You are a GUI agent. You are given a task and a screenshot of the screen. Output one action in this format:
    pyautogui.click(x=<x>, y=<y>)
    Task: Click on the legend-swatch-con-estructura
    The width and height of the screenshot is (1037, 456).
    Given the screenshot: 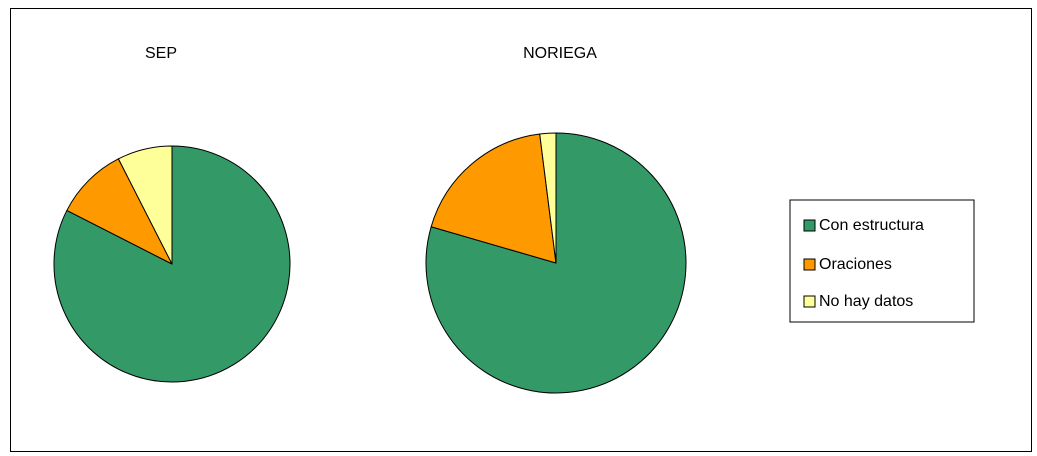 What is the action you would take?
    pyautogui.click(x=809, y=225)
    